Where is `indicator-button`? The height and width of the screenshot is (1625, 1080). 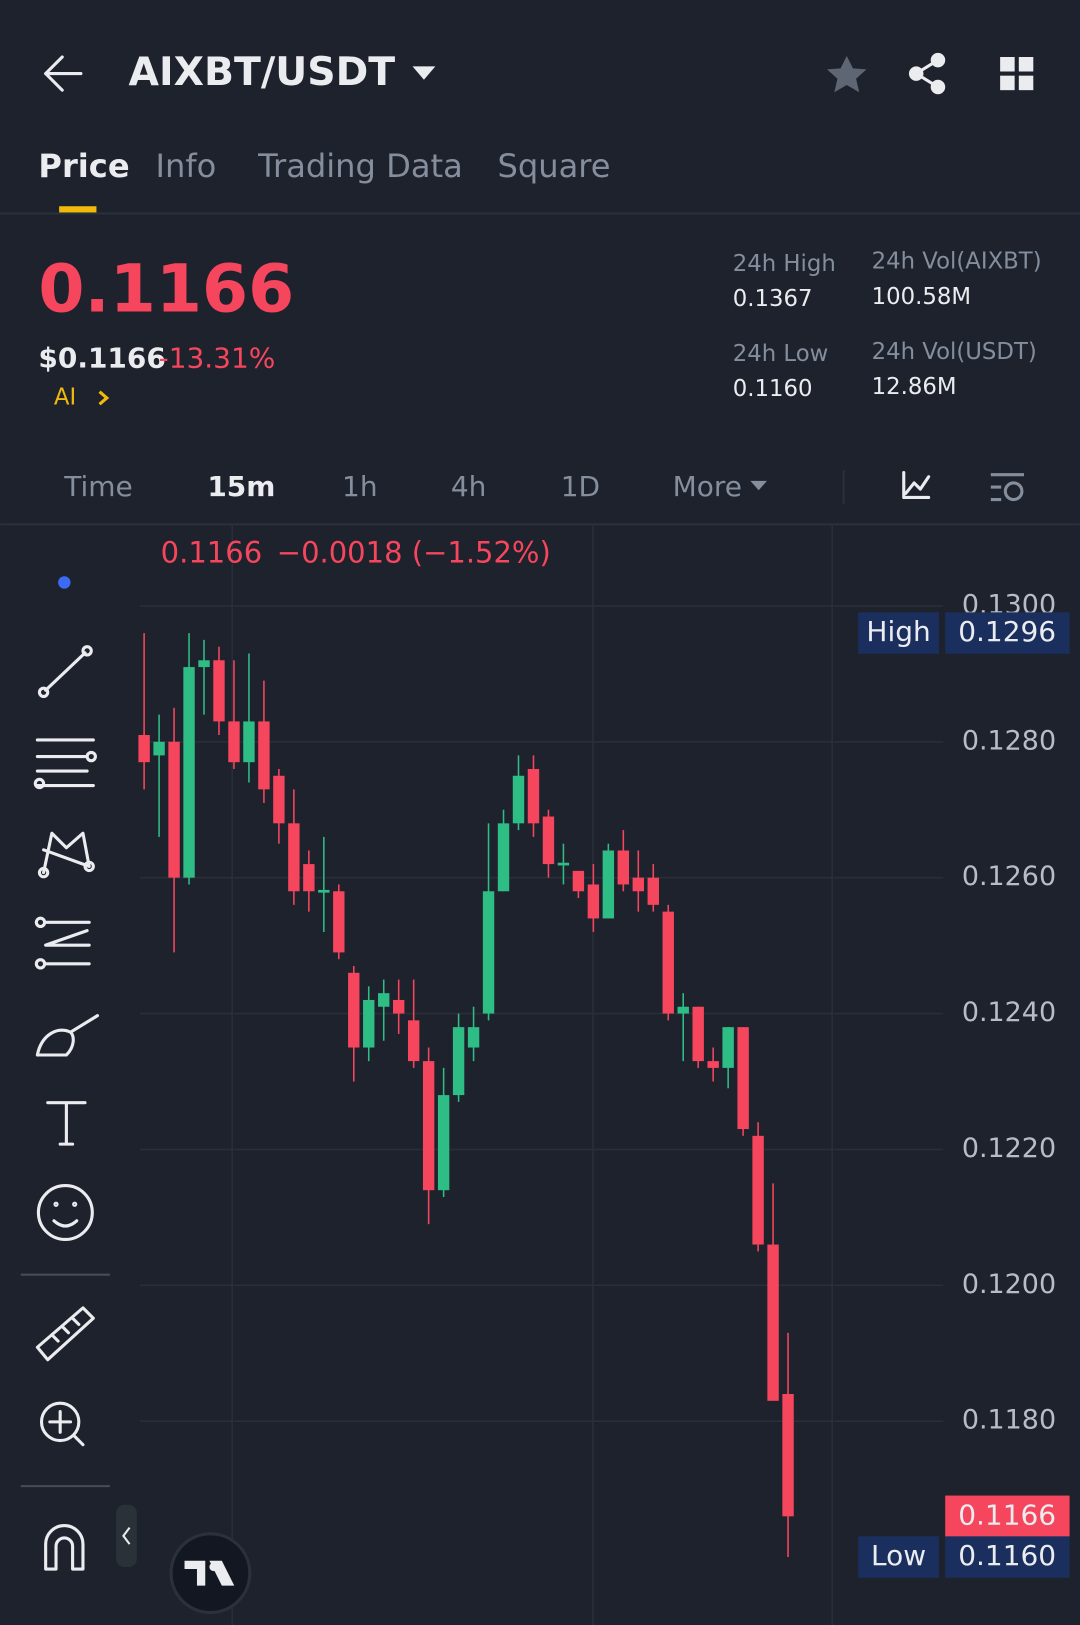
indicator-button is located at coordinates (916, 485).